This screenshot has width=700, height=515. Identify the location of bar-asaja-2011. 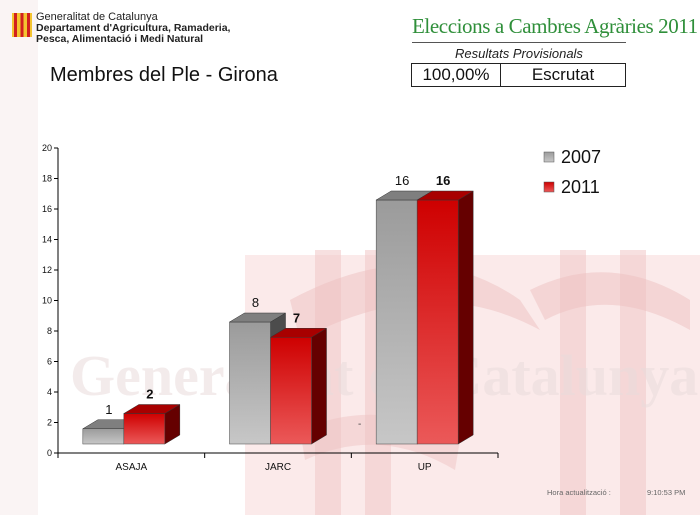
(151, 424).